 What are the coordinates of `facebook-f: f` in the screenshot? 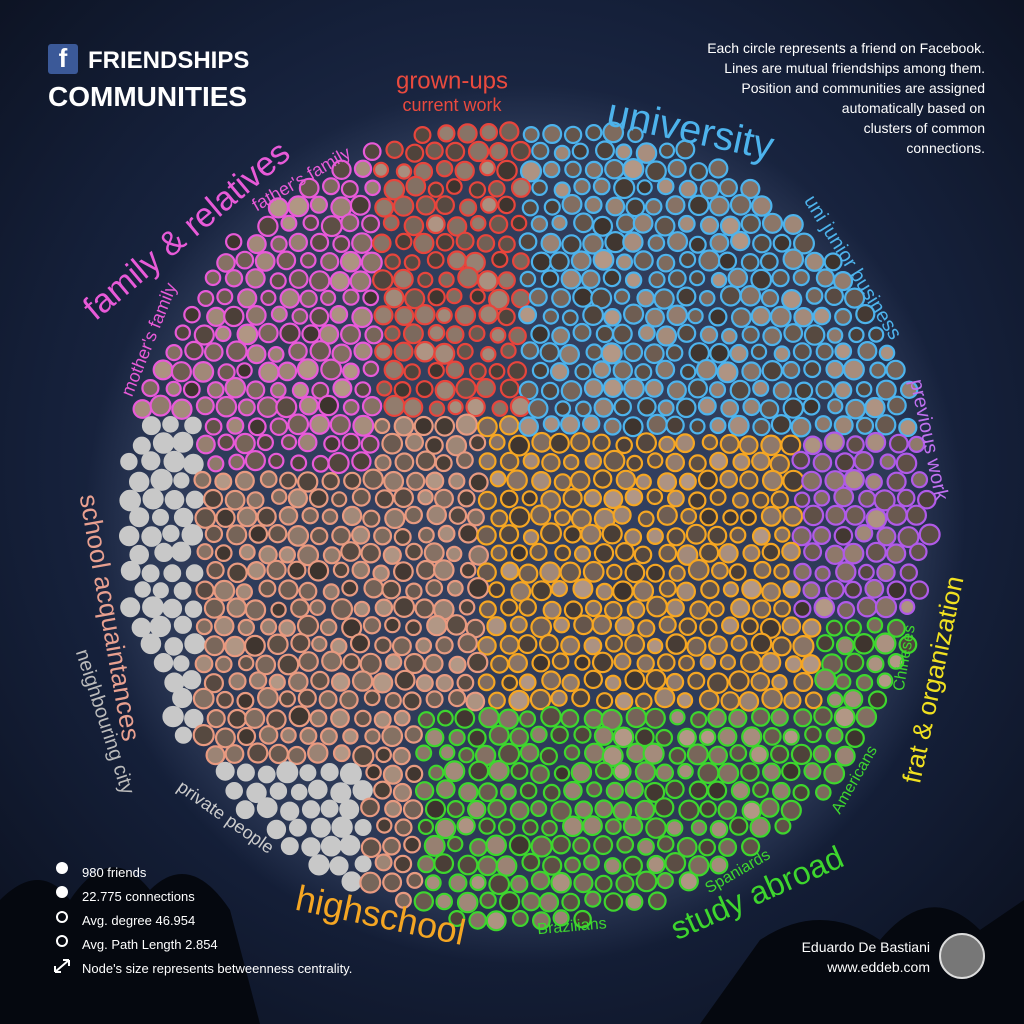 It's located at (63, 58).